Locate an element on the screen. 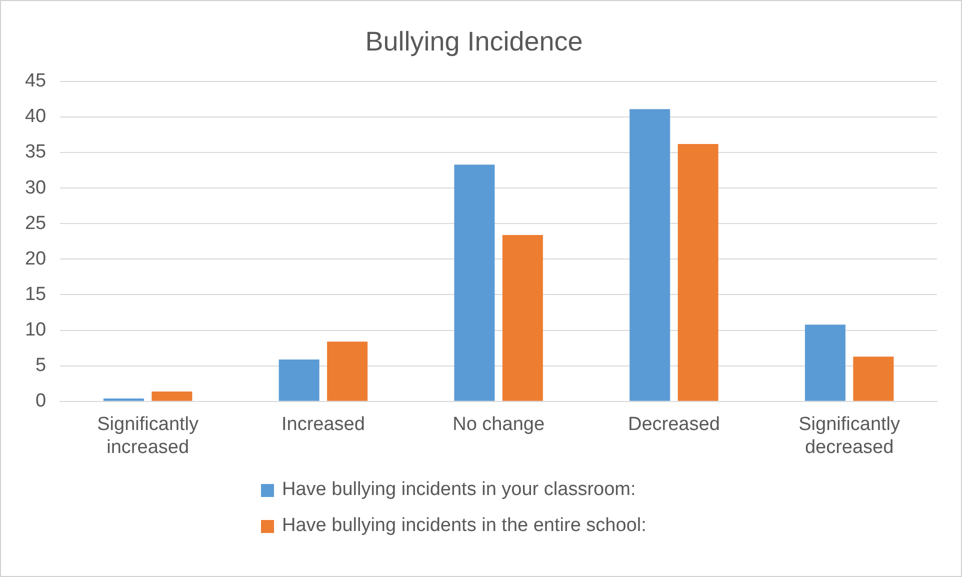 This screenshot has height=577, width=962. legend-label: Have bullying incidents in your classroom: is located at coordinates (459, 490).